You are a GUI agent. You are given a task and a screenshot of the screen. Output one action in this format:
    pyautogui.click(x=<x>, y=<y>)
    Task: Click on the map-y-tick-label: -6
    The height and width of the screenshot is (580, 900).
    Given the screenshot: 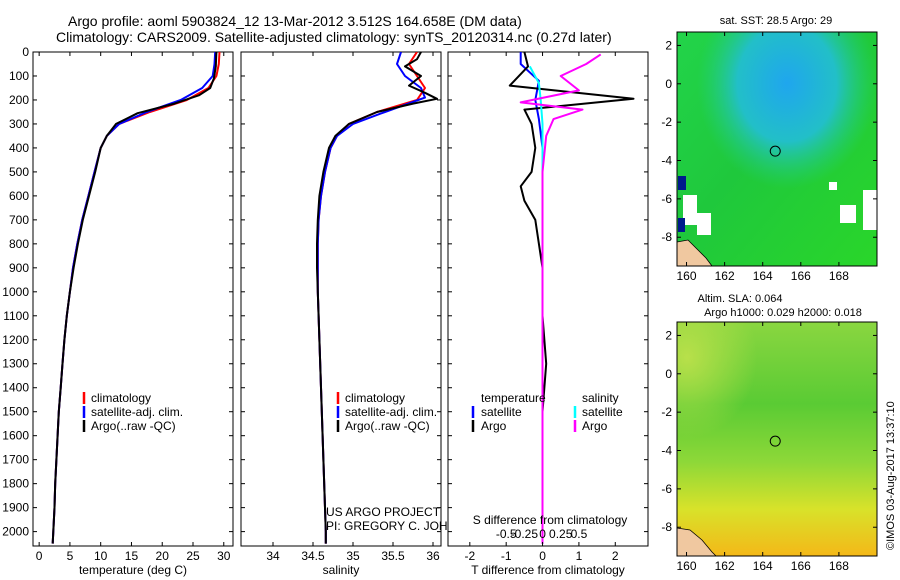 What is the action you would take?
    pyautogui.click(x=666, y=199)
    